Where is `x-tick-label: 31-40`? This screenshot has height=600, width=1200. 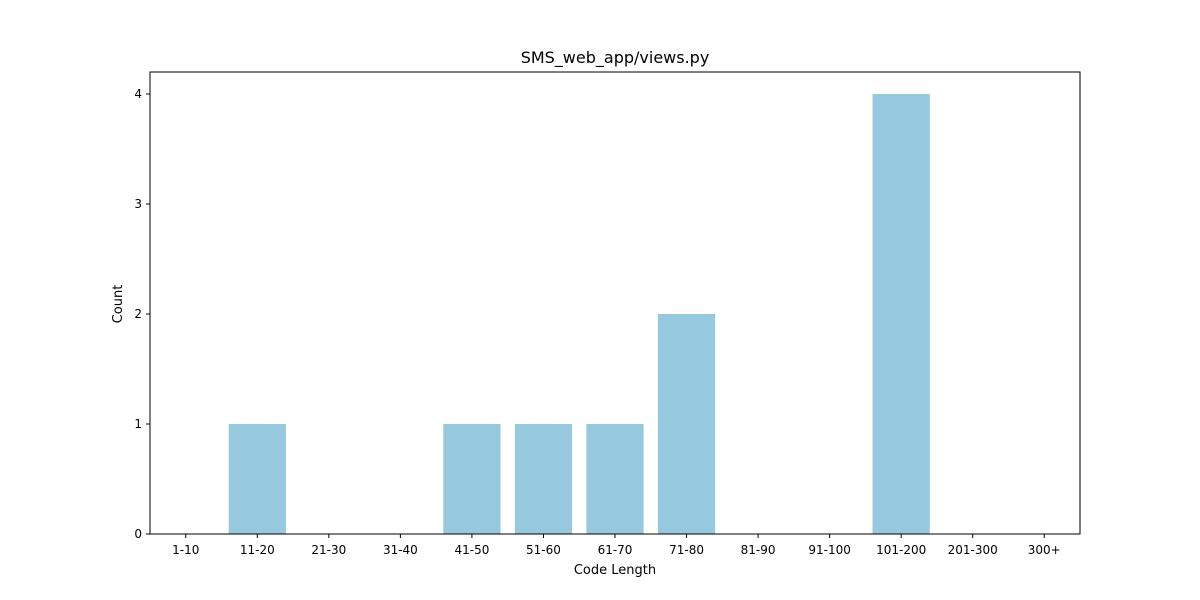
x-tick-label: 31-40 is located at coordinates (400, 550).